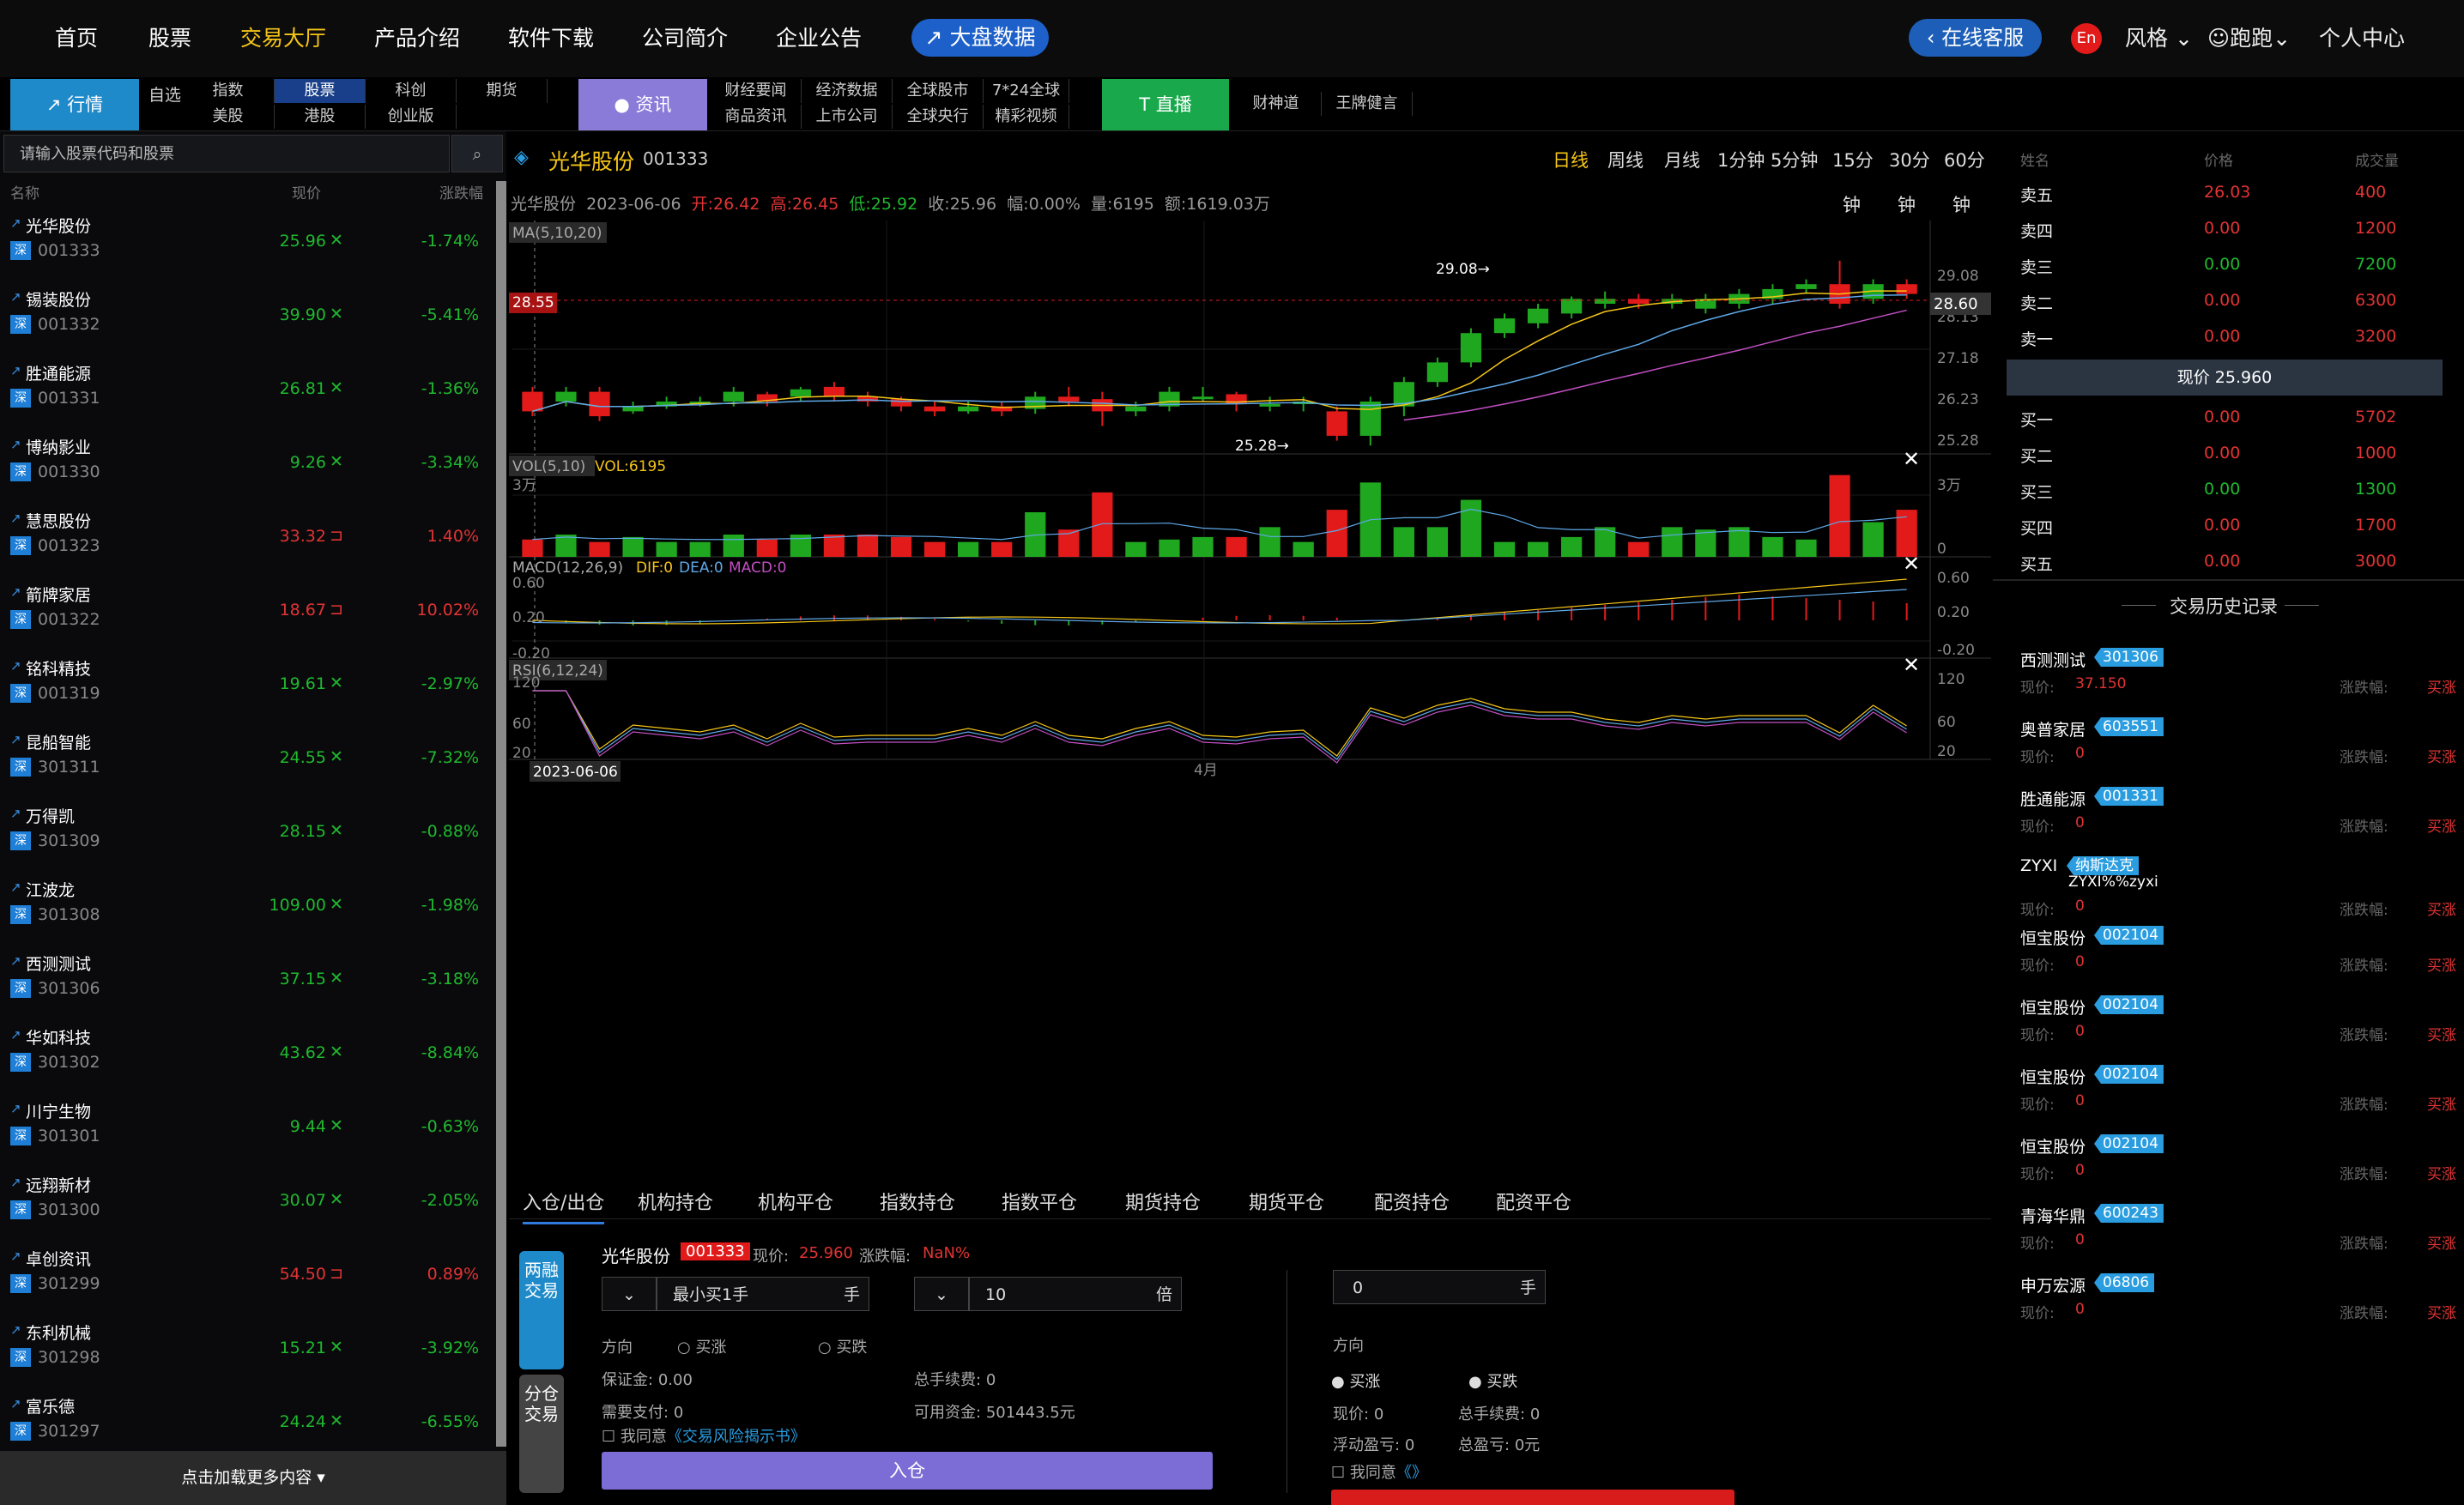 The image size is (2464, 1505). Describe the element at coordinates (502, 91) in the screenshot. I see `market-futures: 期货` at that location.